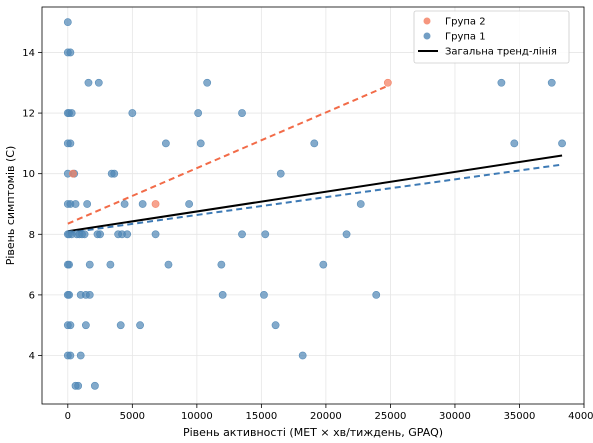 This screenshot has height=443, width=593. Describe the element at coordinates (326, 416) in the screenshot. I see `x-tick-label: 20000` at that location.